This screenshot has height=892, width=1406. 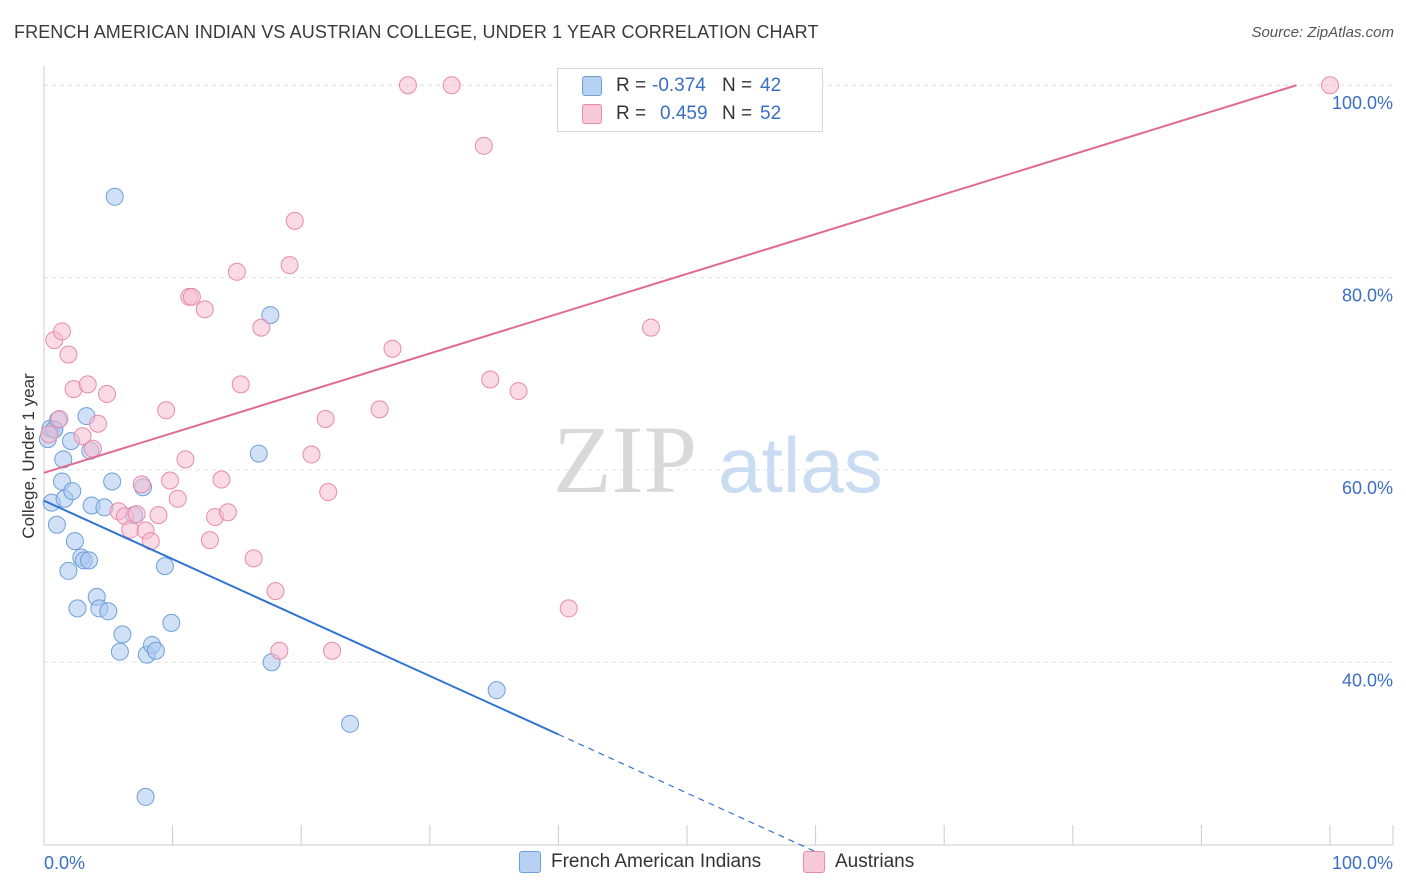 What do you see at coordinates (1367, 488) in the screenshot?
I see `y-tick-label: 60.0%` at bounding box center [1367, 488].